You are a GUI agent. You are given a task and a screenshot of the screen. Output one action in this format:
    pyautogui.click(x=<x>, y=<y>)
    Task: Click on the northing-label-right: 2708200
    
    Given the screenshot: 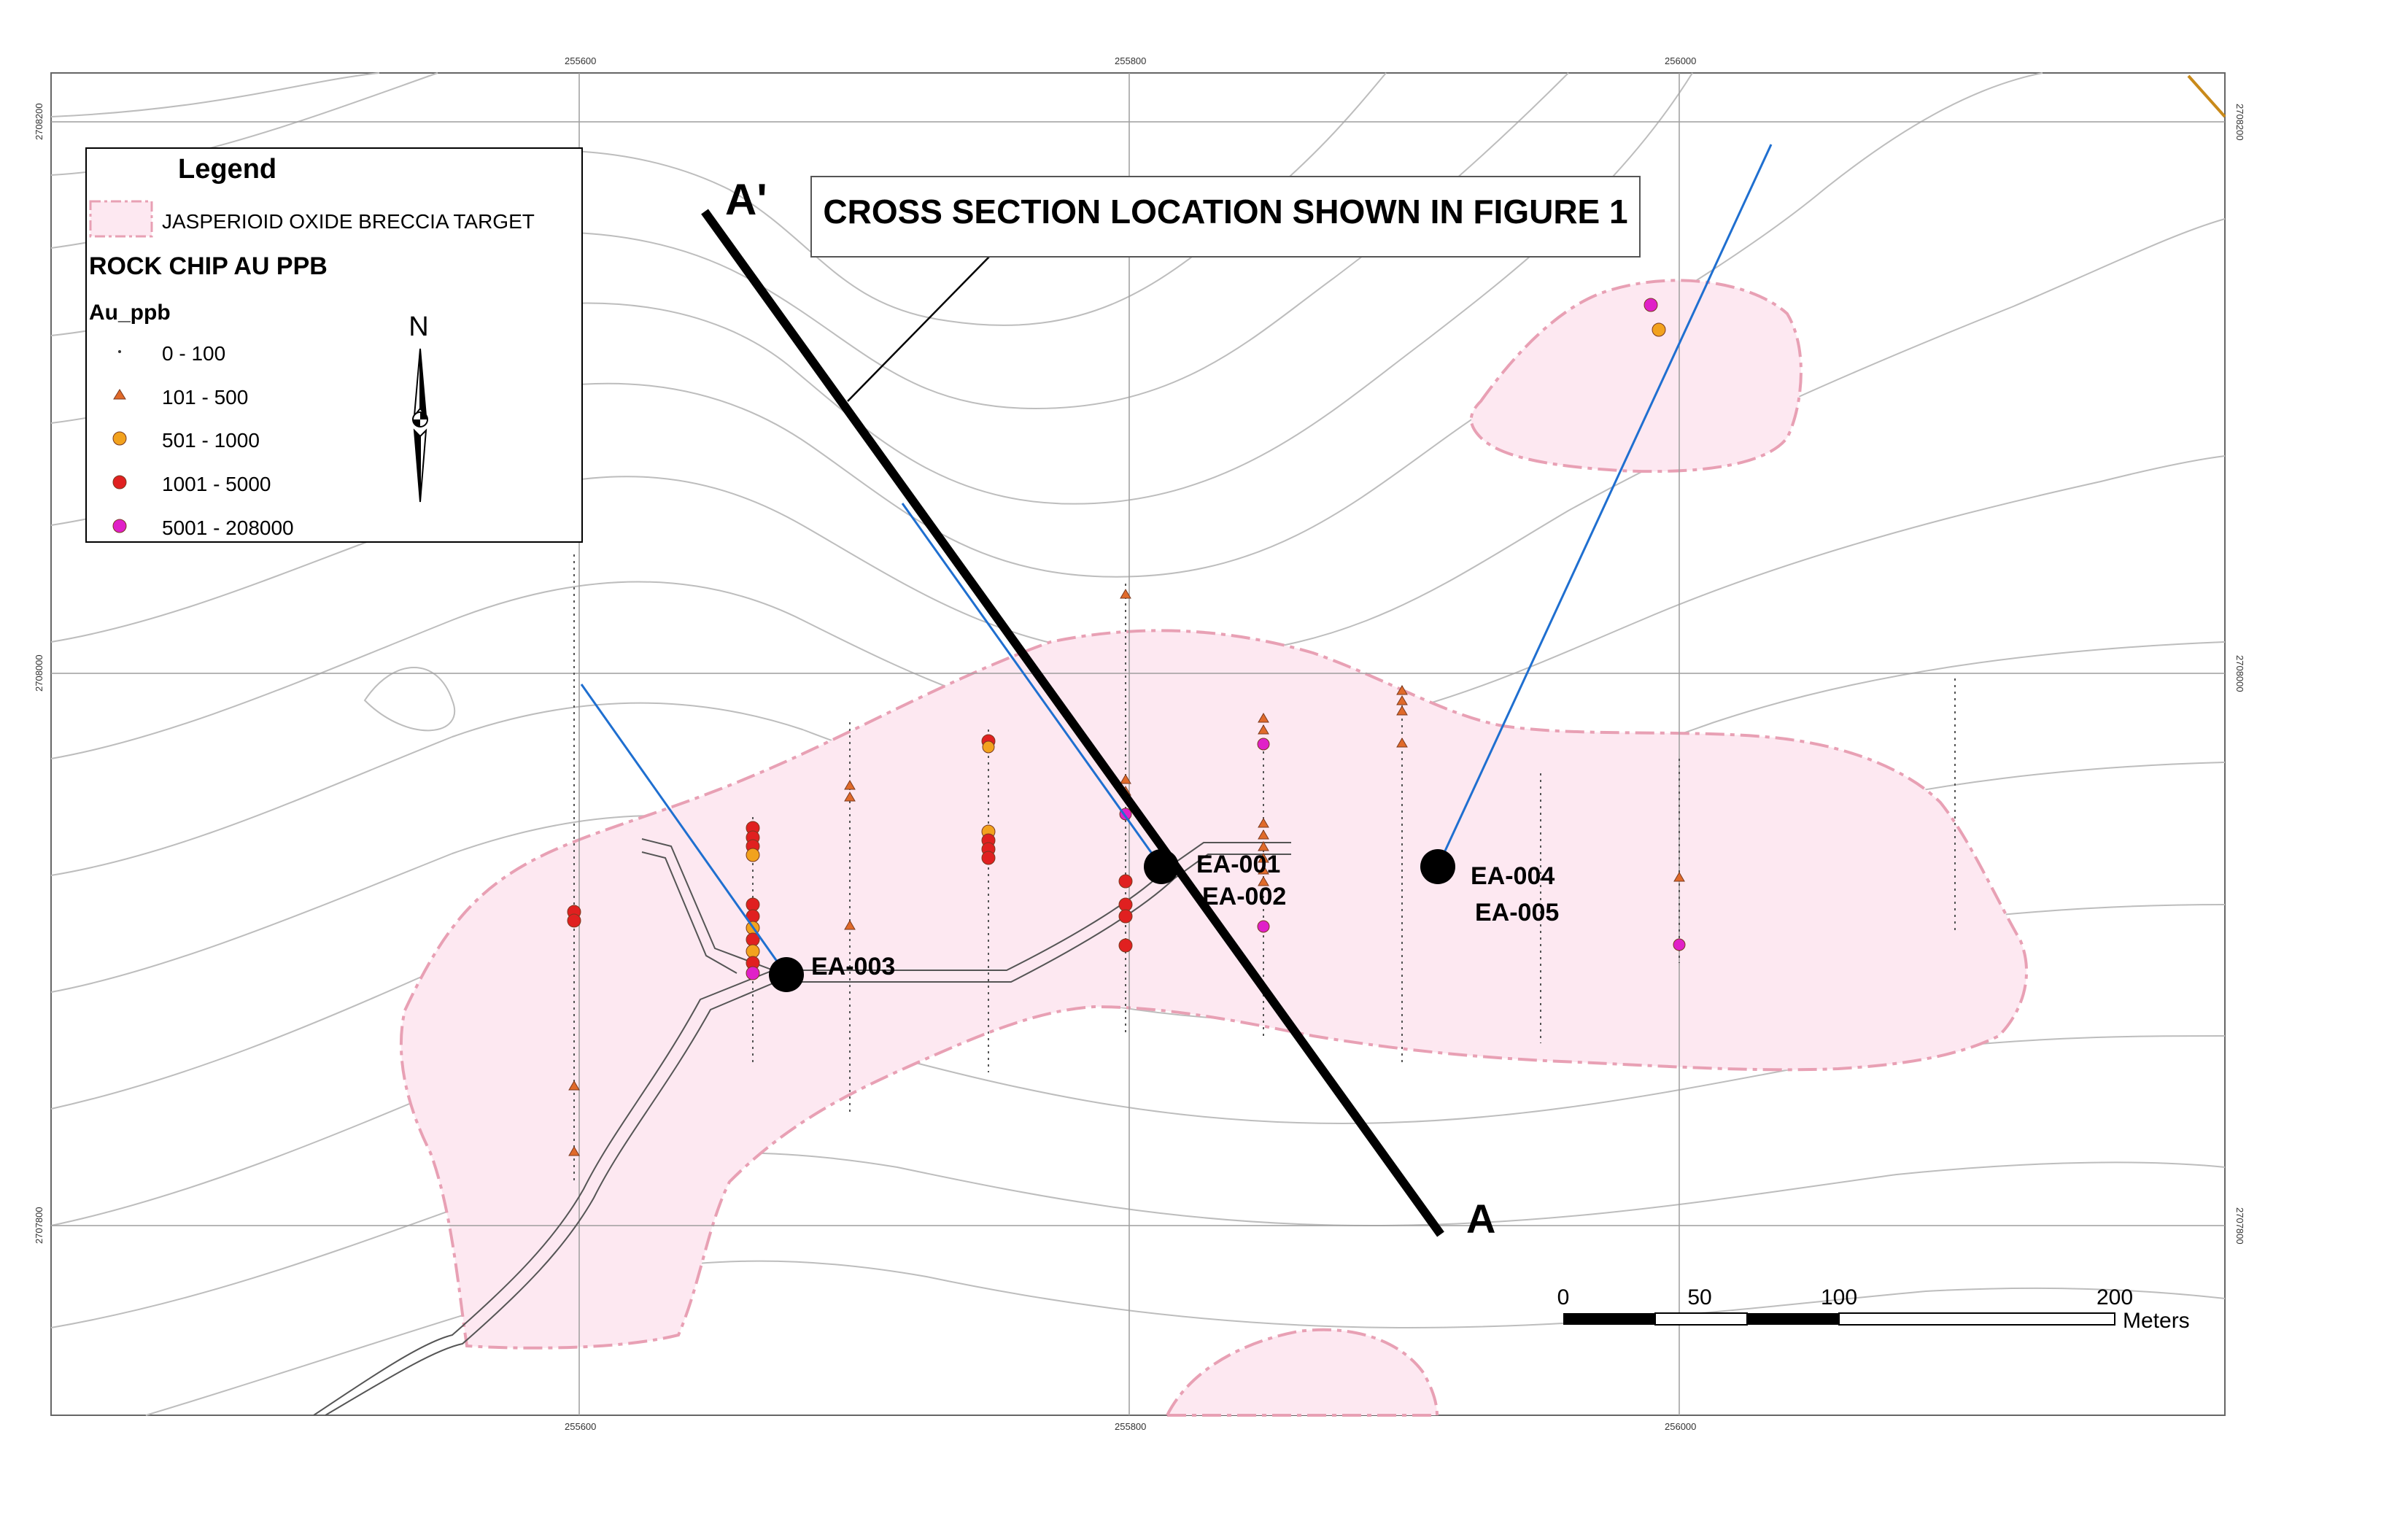 What is the action you would take?
    pyautogui.click(x=2239, y=122)
    